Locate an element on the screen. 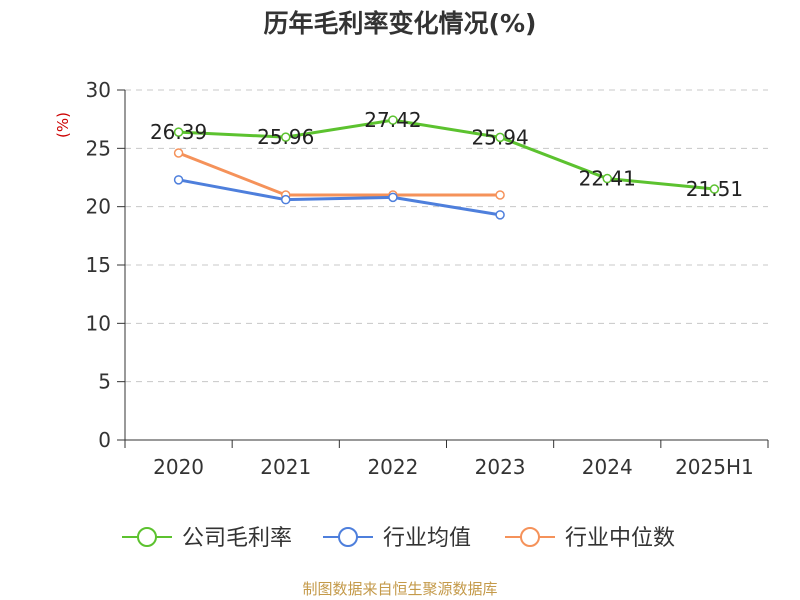  data-label: 25.96 is located at coordinates (285, 137).